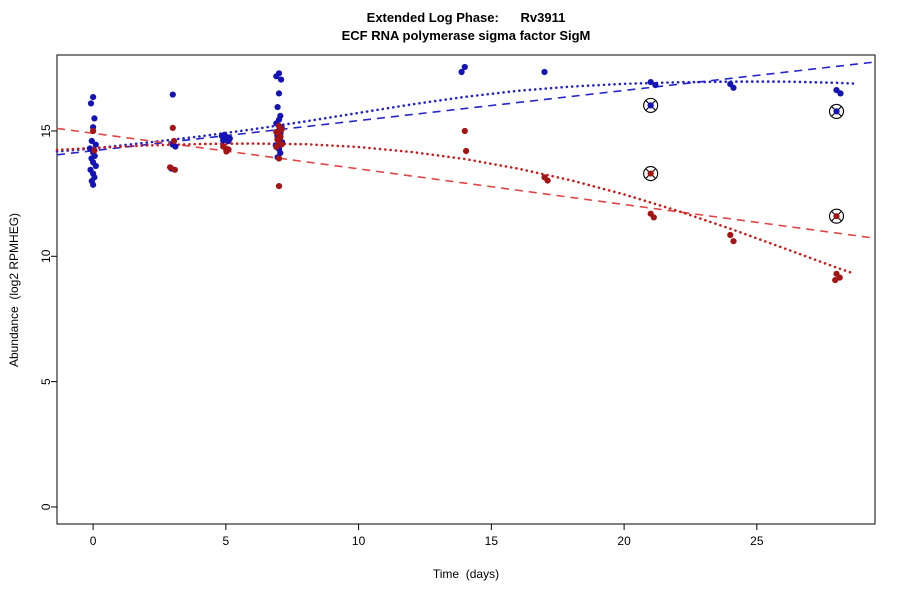 Image resolution: width=900 pixels, height=600 pixels. What do you see at coordinates (46, 131) in the screenshot?
I see `y-tick-label: 15` at bounding box center [46, 131].